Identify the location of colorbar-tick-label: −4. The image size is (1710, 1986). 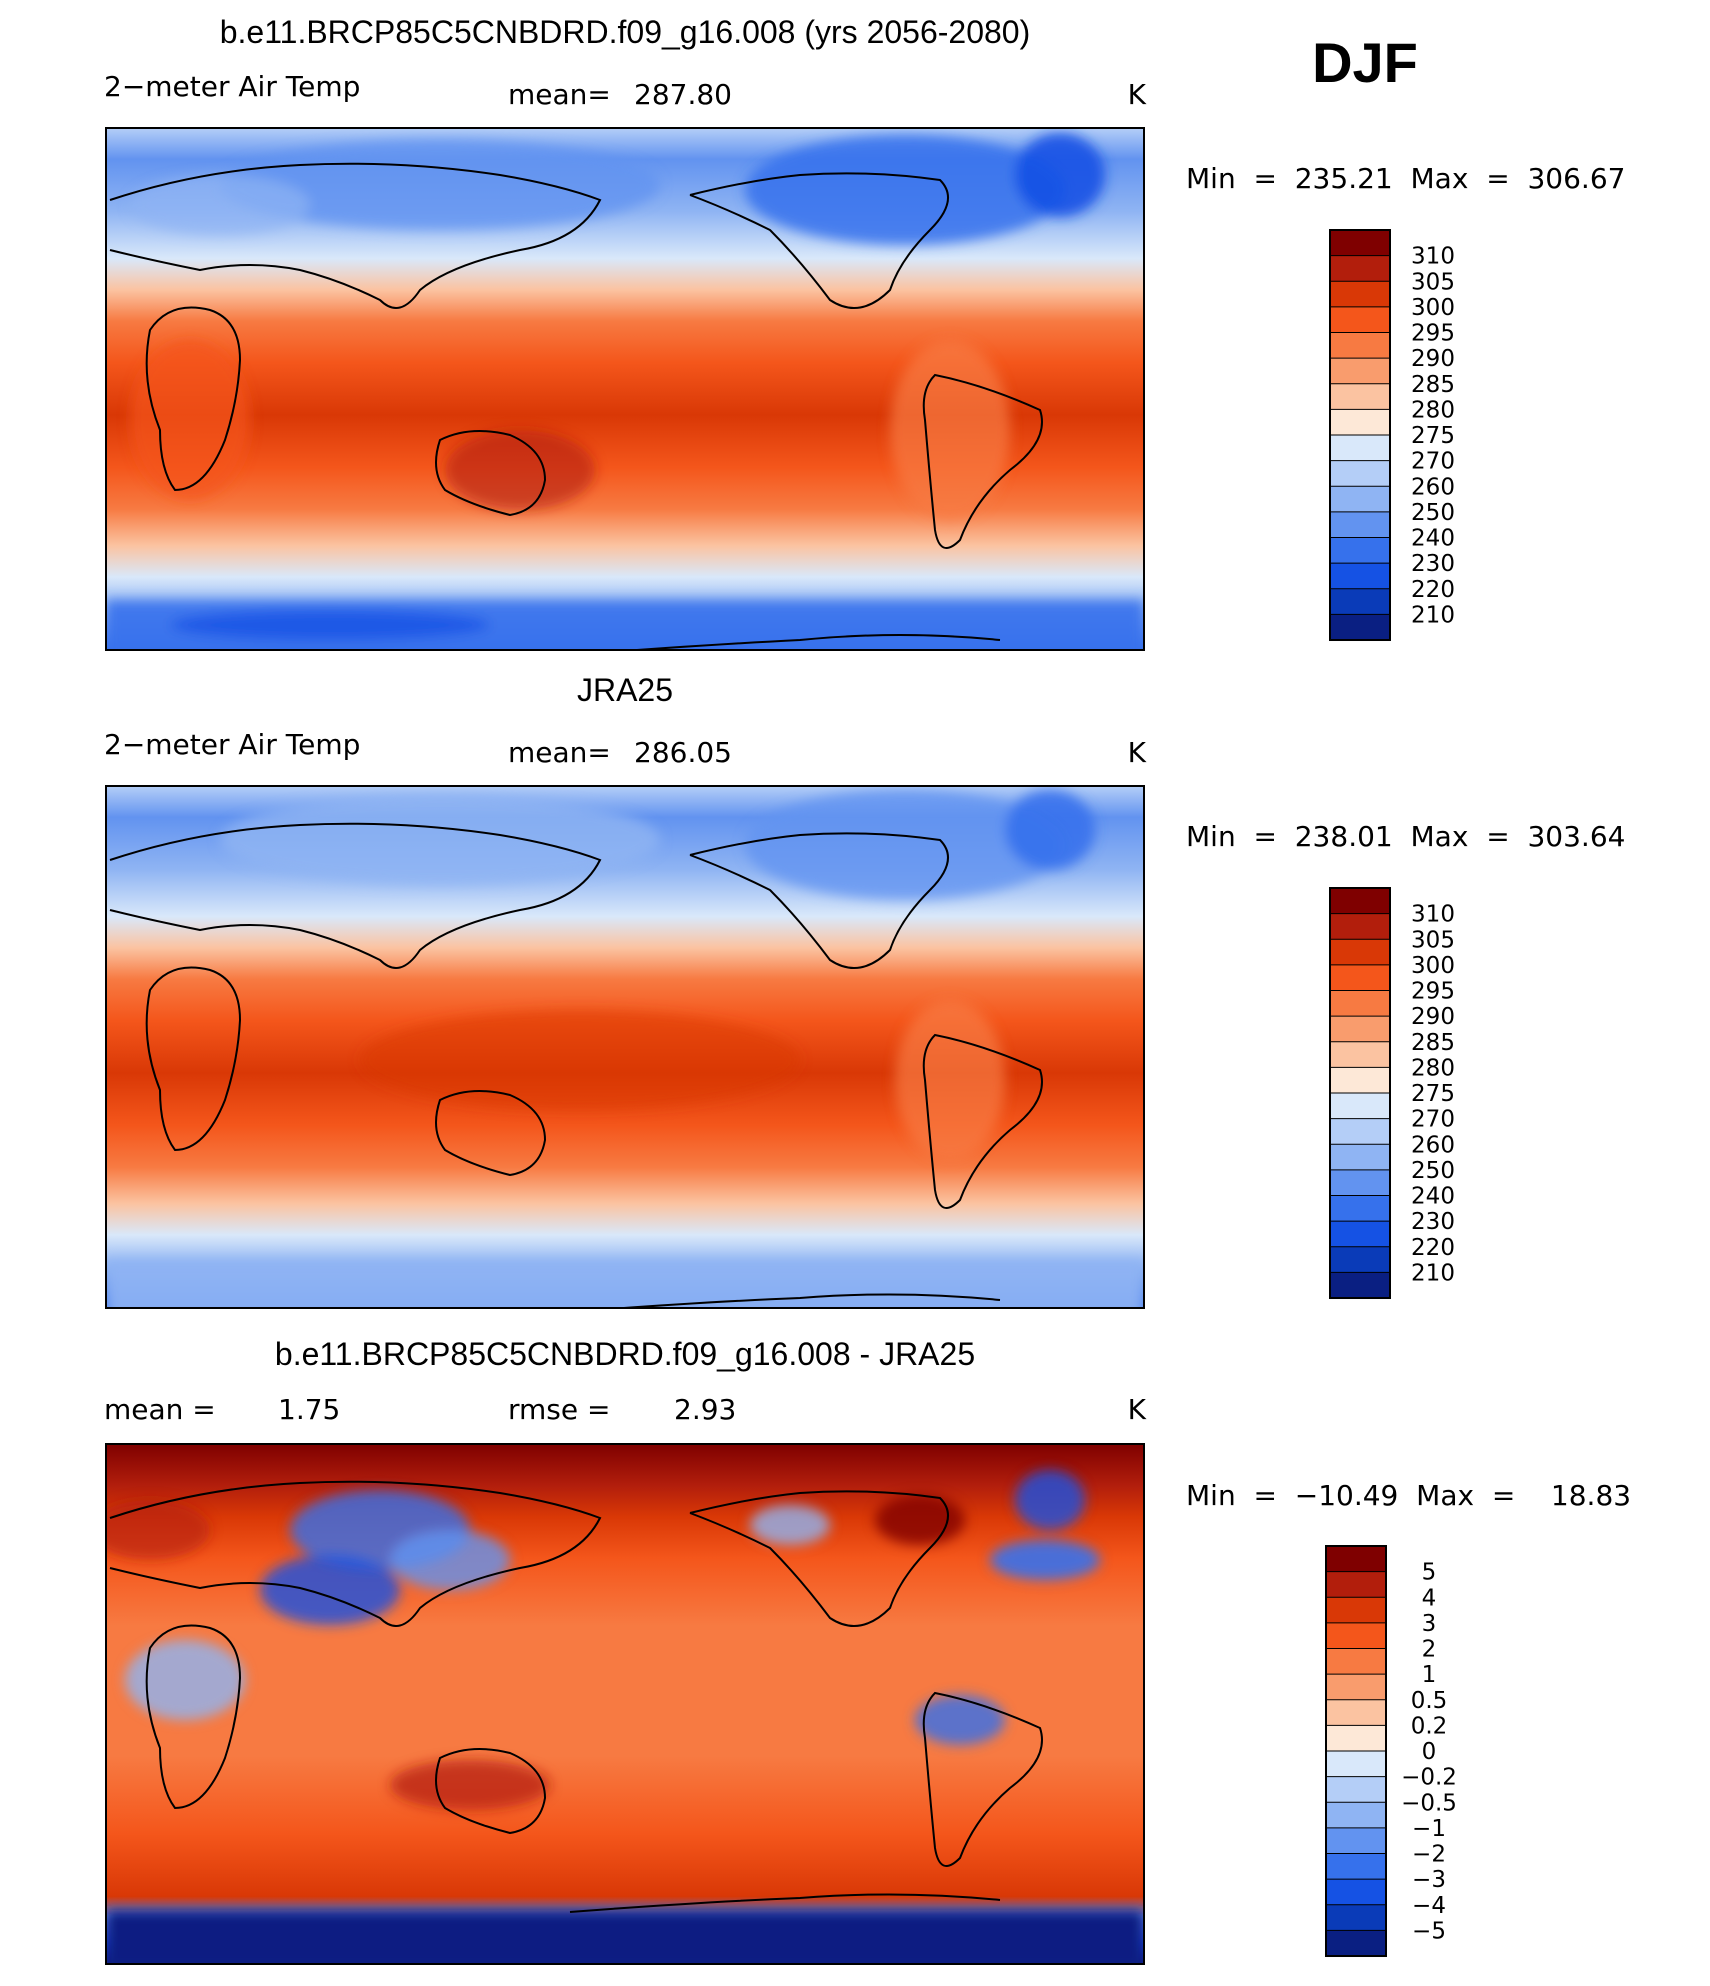
(1429, 1906).